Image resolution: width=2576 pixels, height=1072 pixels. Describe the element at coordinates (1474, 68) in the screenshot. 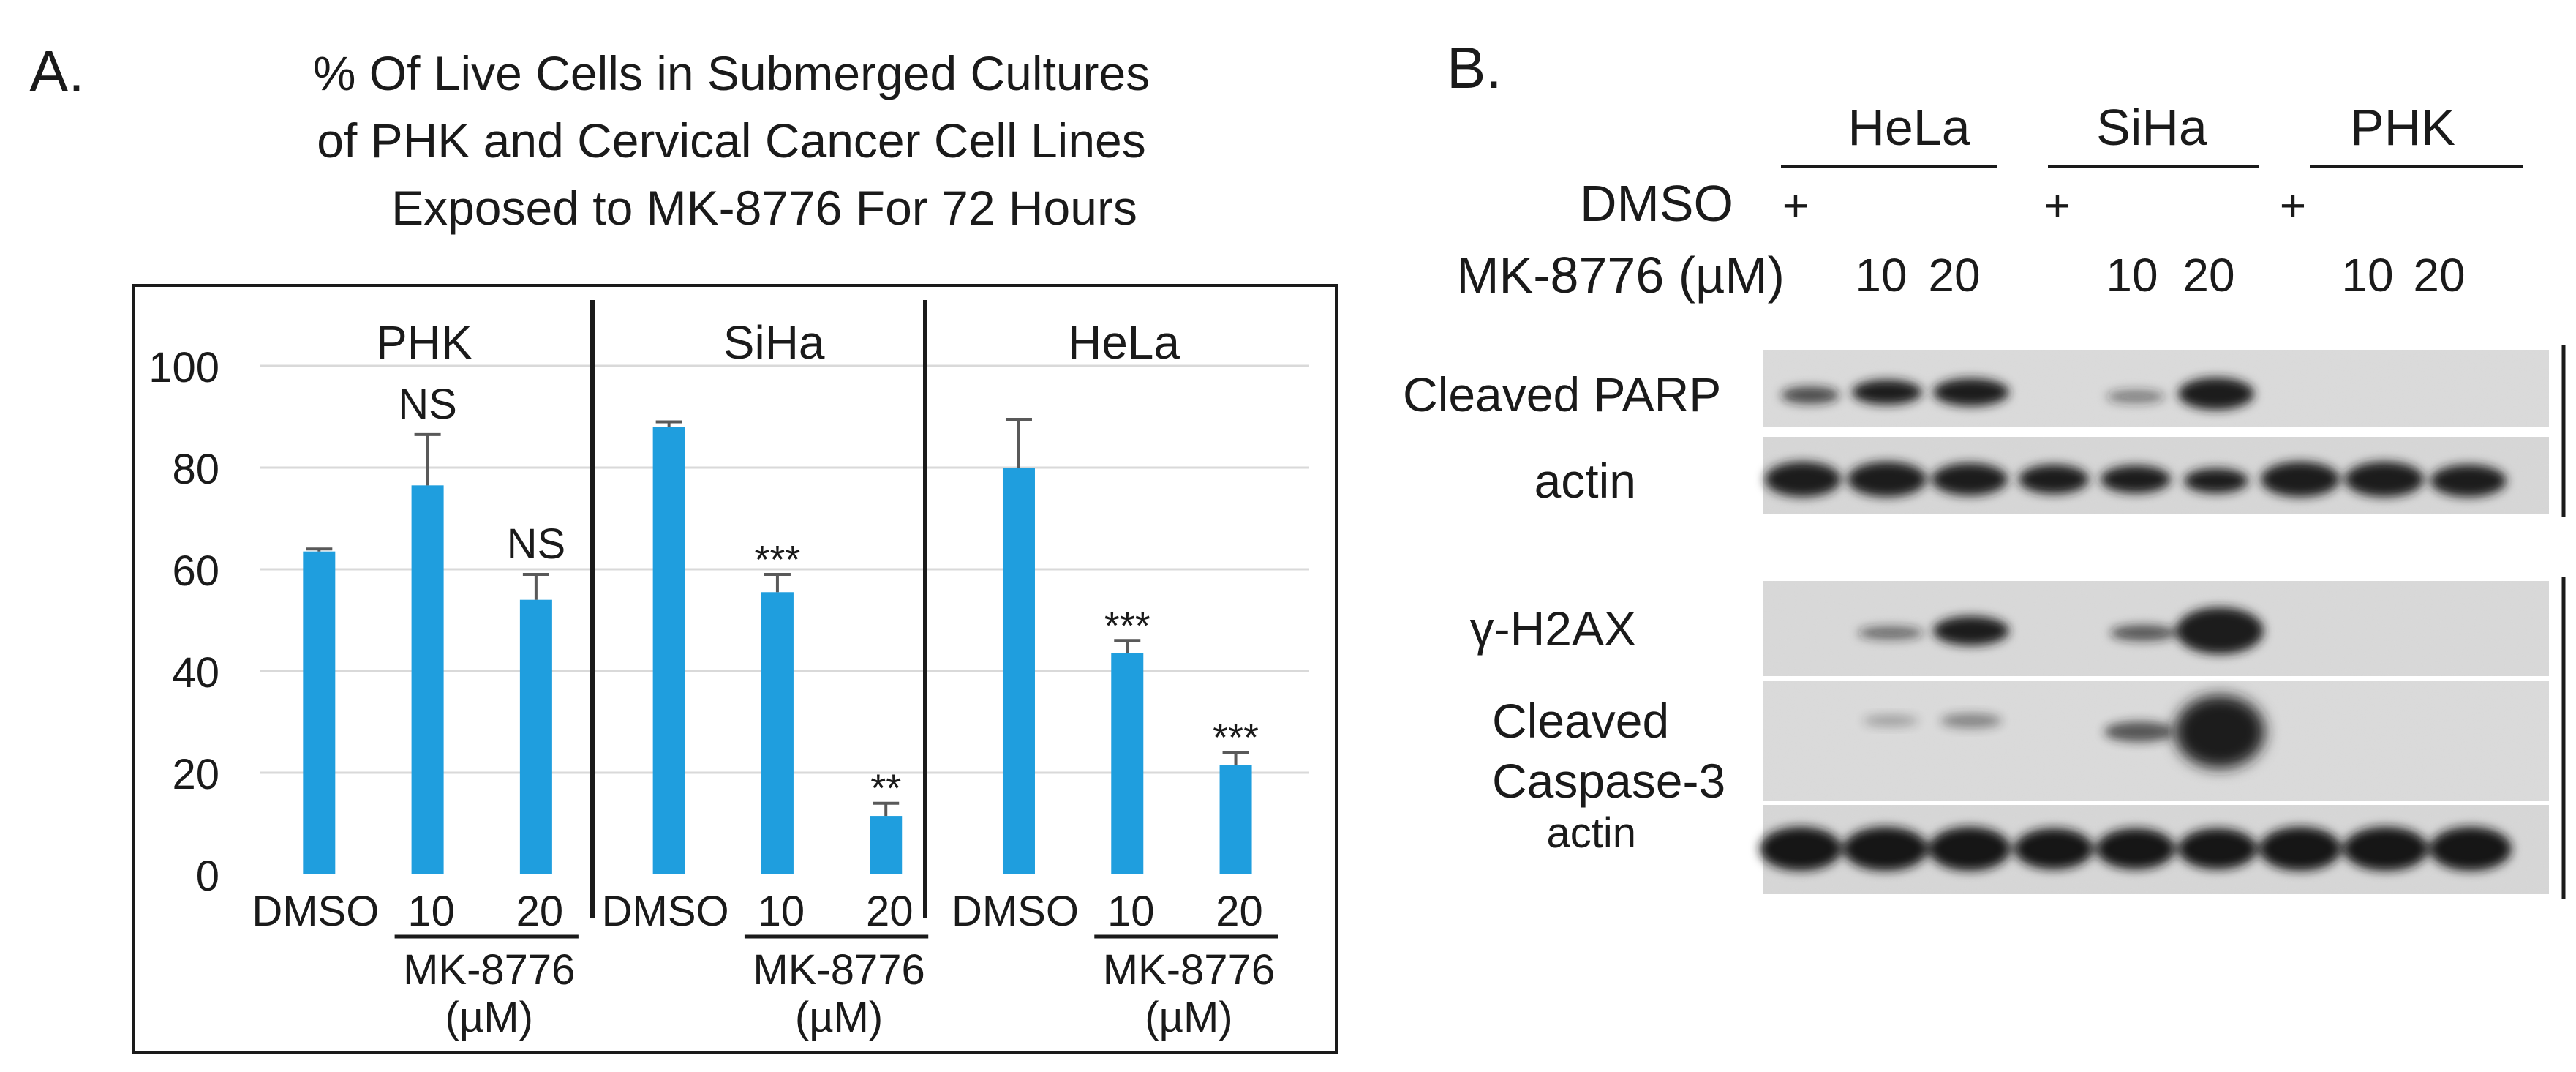

I see `panel-b-label: B.` at that location.